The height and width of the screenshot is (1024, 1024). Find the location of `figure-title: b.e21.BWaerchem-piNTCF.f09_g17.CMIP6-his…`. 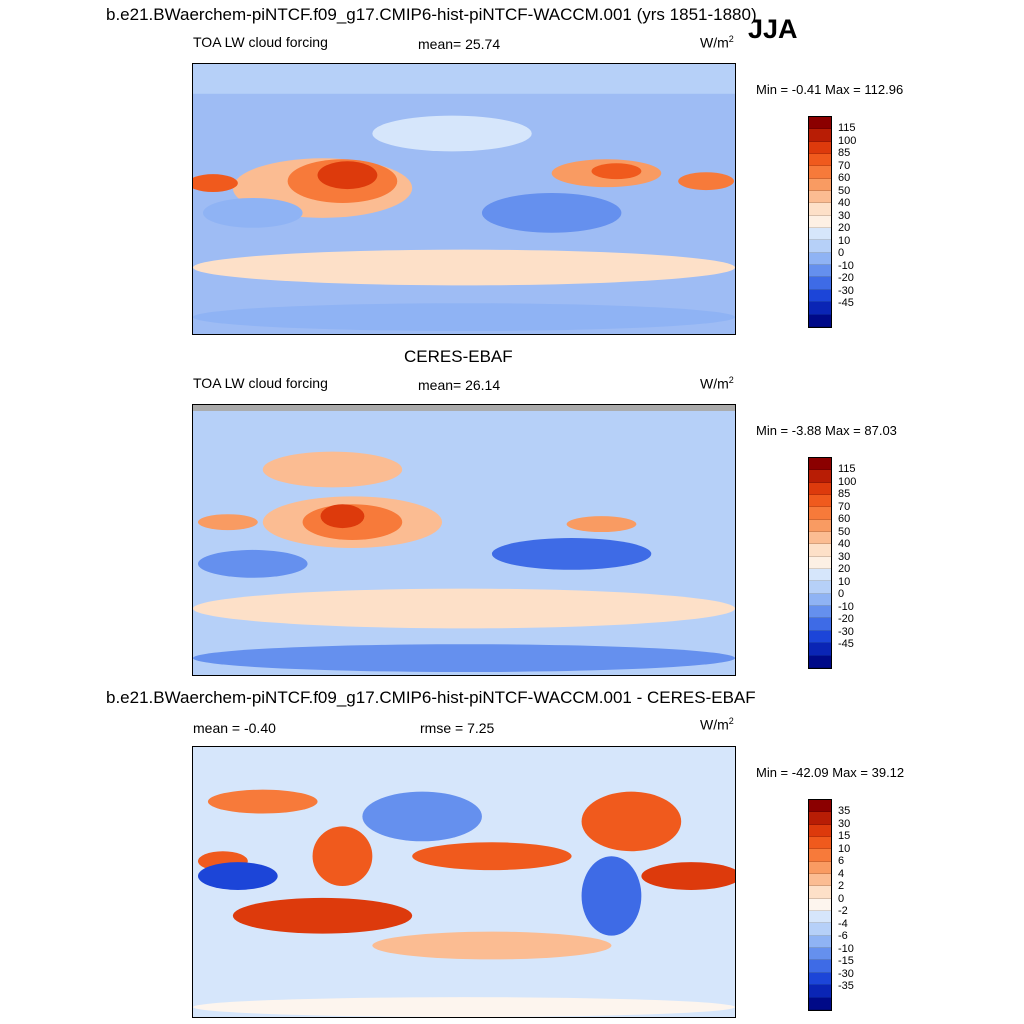

figure-title: b.e21.BWaerchem-piNTCF.f09_g17.CMIP6-his… is located at coordinates (431, 14).